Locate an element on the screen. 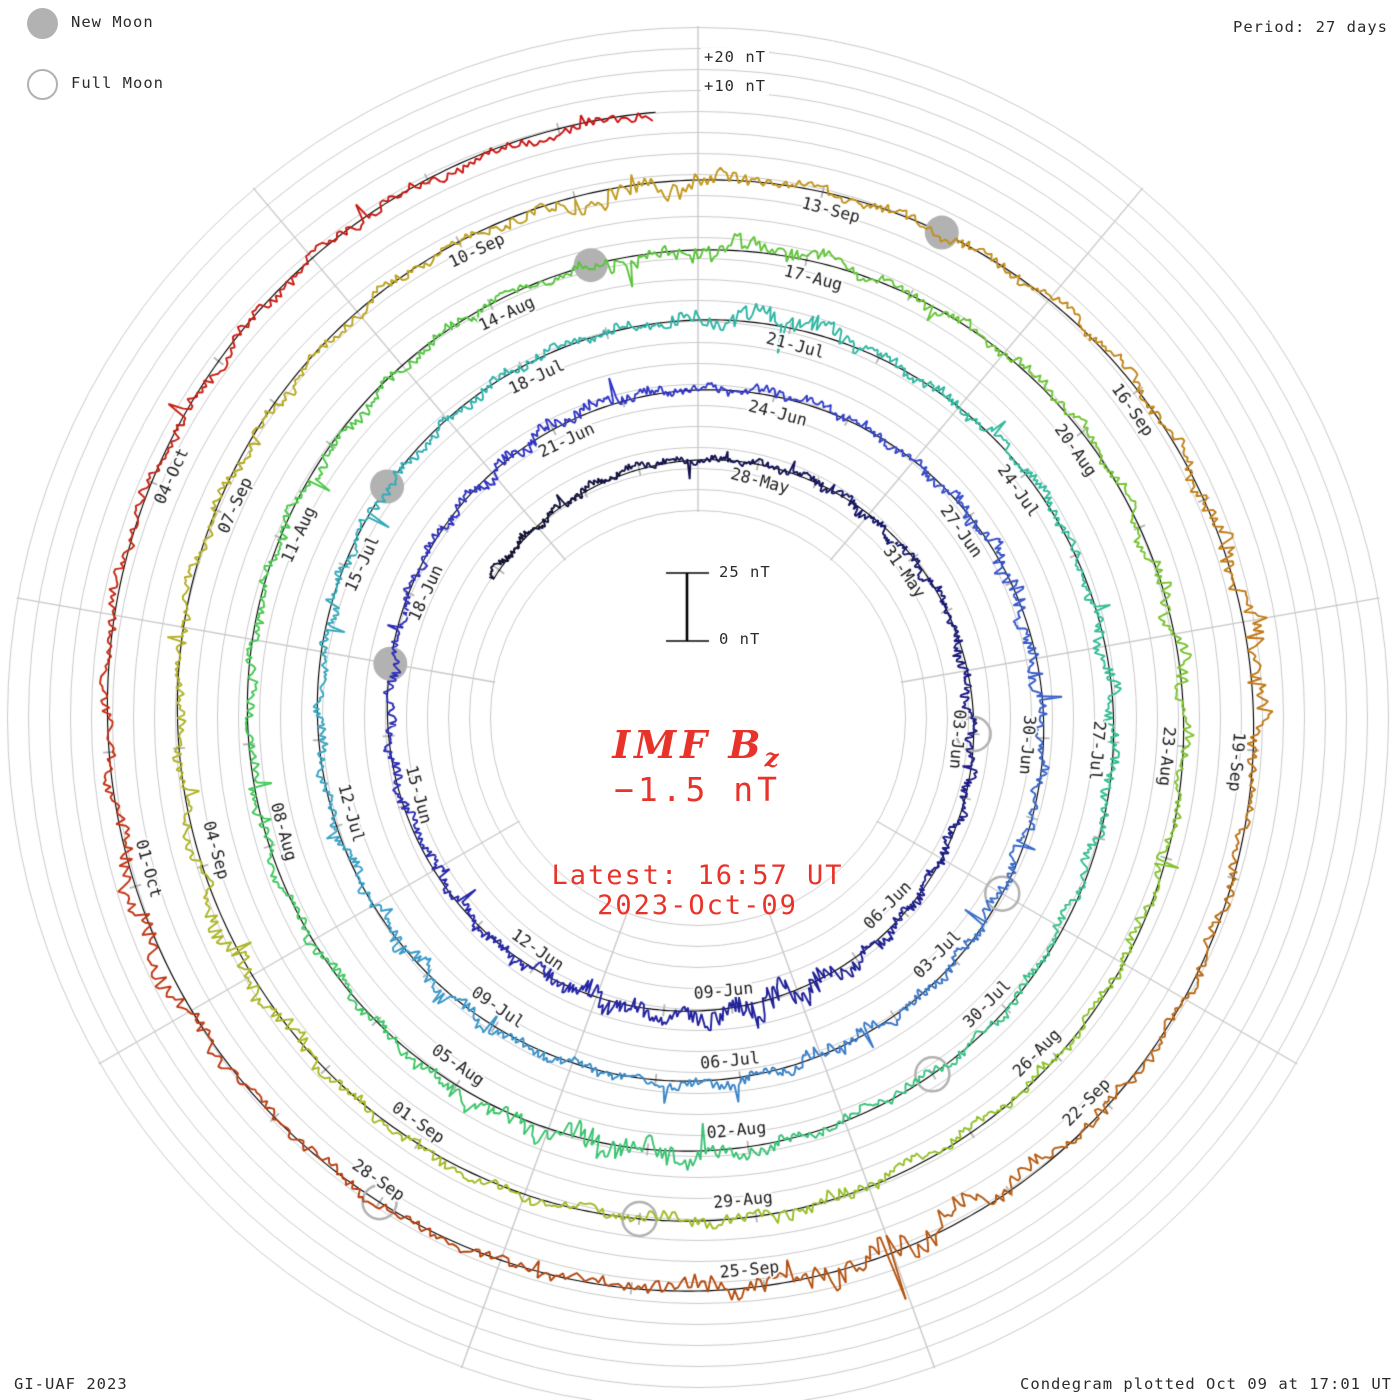 The height and width of the screenshot is (1400, 1400). chart-title: IMF Bz is located at coordinates (697, 747).